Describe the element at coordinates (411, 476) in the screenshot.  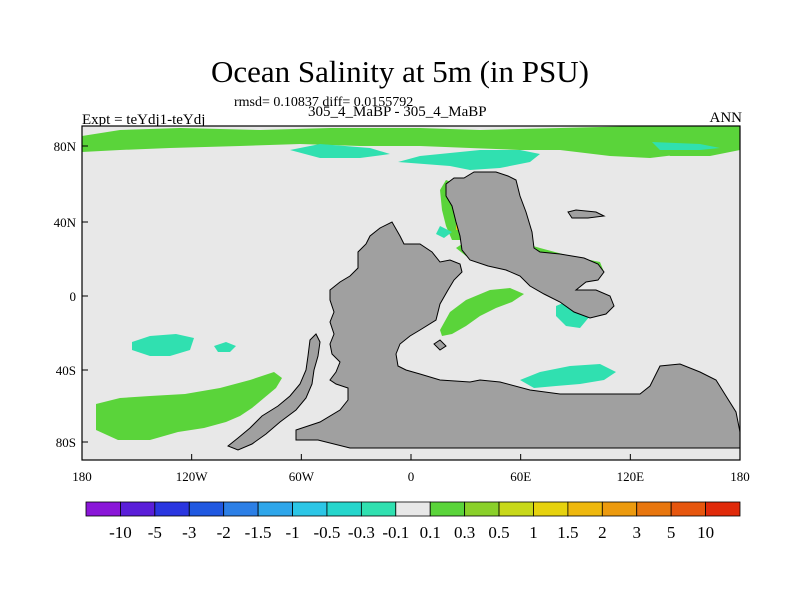
I see `lon-tick-label: 0` at that location.